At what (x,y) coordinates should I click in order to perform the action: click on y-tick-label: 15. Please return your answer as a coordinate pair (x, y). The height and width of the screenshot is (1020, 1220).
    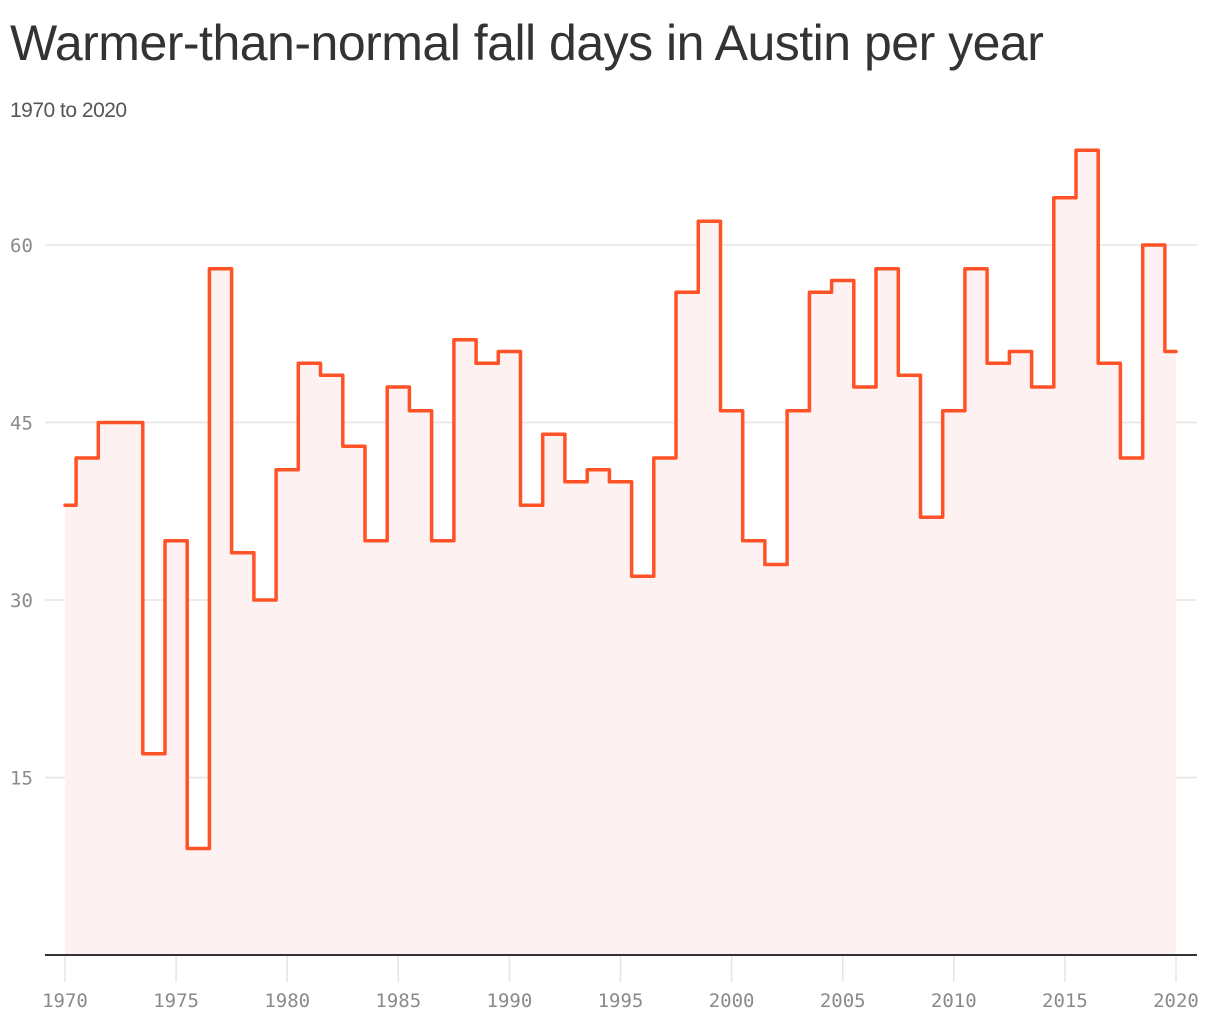
    Looking at the image, I should click on (21, 779).